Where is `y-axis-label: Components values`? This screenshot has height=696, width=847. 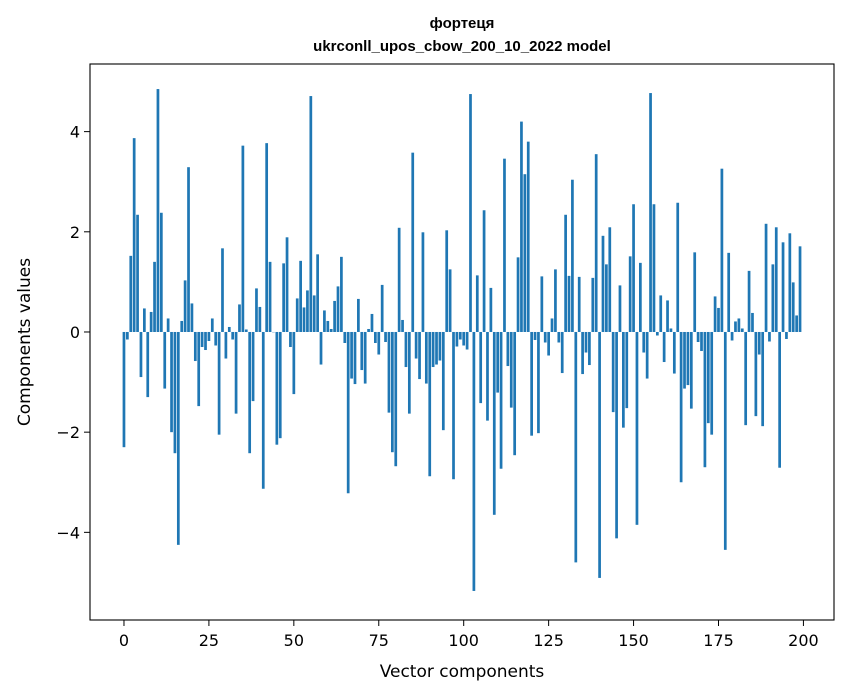 y-axis-label: Components values is located at coordinates (25, 342).